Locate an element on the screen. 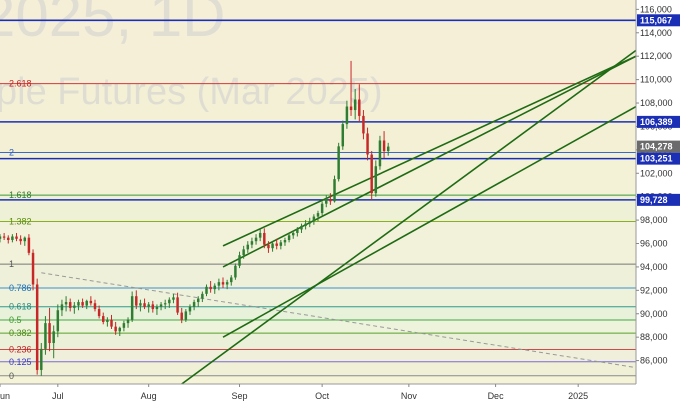 Image resolution: width=680 pixels, height=406 pixels. level-tag-99728-bg is located at coordinates (658, 199).